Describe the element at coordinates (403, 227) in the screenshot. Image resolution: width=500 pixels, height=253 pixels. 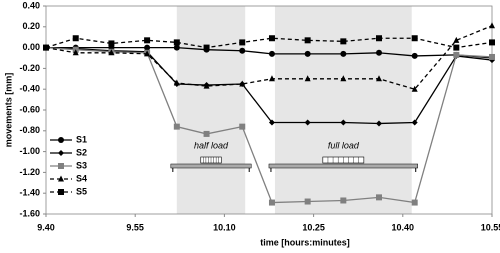
I see `x-tick-label: 10.40` at that location.